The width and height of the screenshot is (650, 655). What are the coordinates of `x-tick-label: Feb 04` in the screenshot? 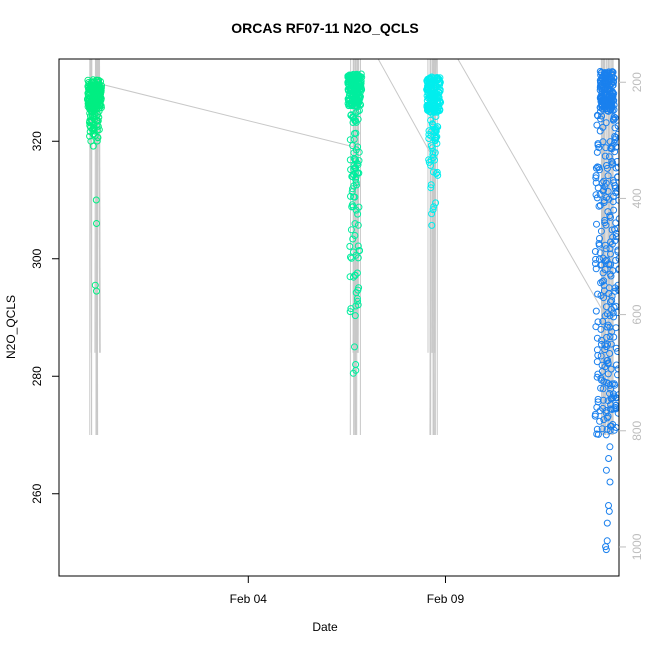 It's located at (249, 599).